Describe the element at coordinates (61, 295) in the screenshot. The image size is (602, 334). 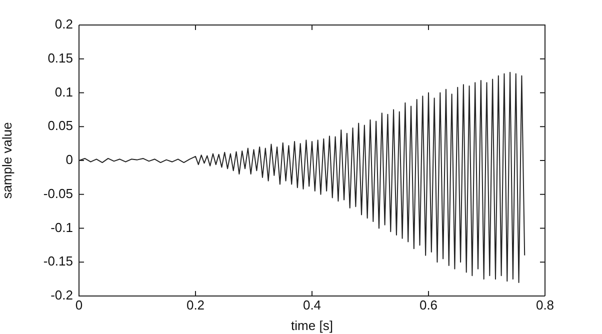
I see `y-tick-label: -0.2` at that location.